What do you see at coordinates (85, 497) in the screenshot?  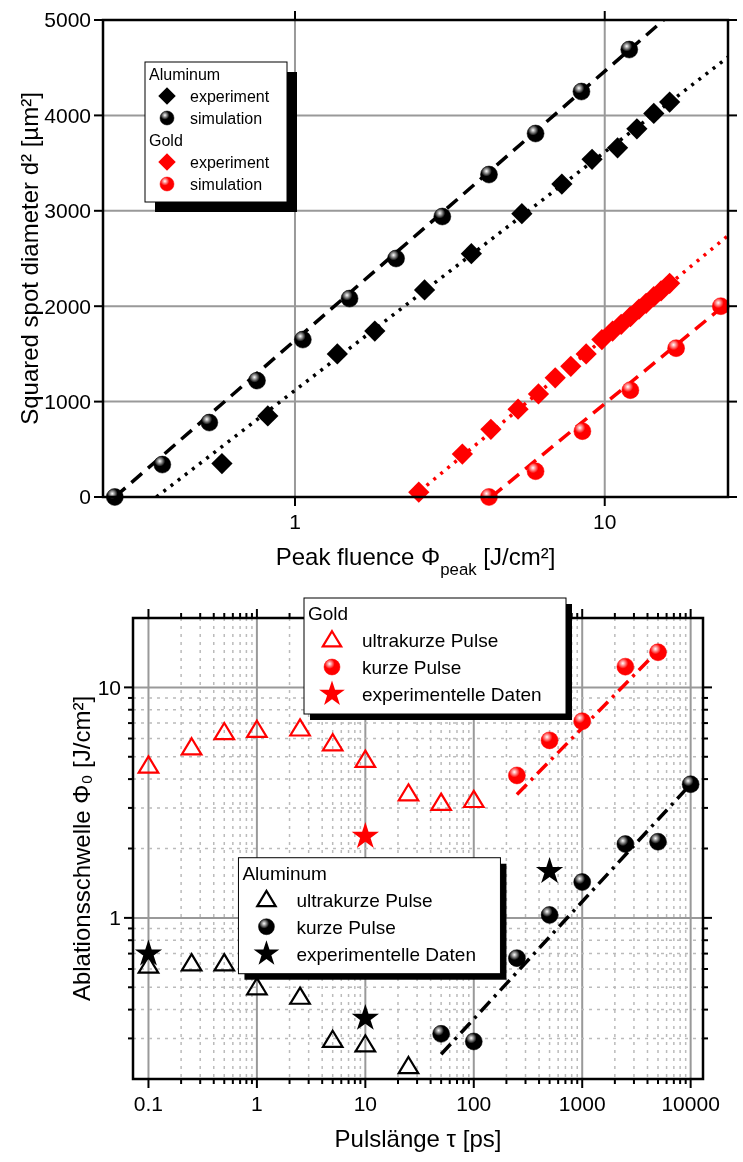 I see `y-tick-label: 0` at bounding box center [85, 497].